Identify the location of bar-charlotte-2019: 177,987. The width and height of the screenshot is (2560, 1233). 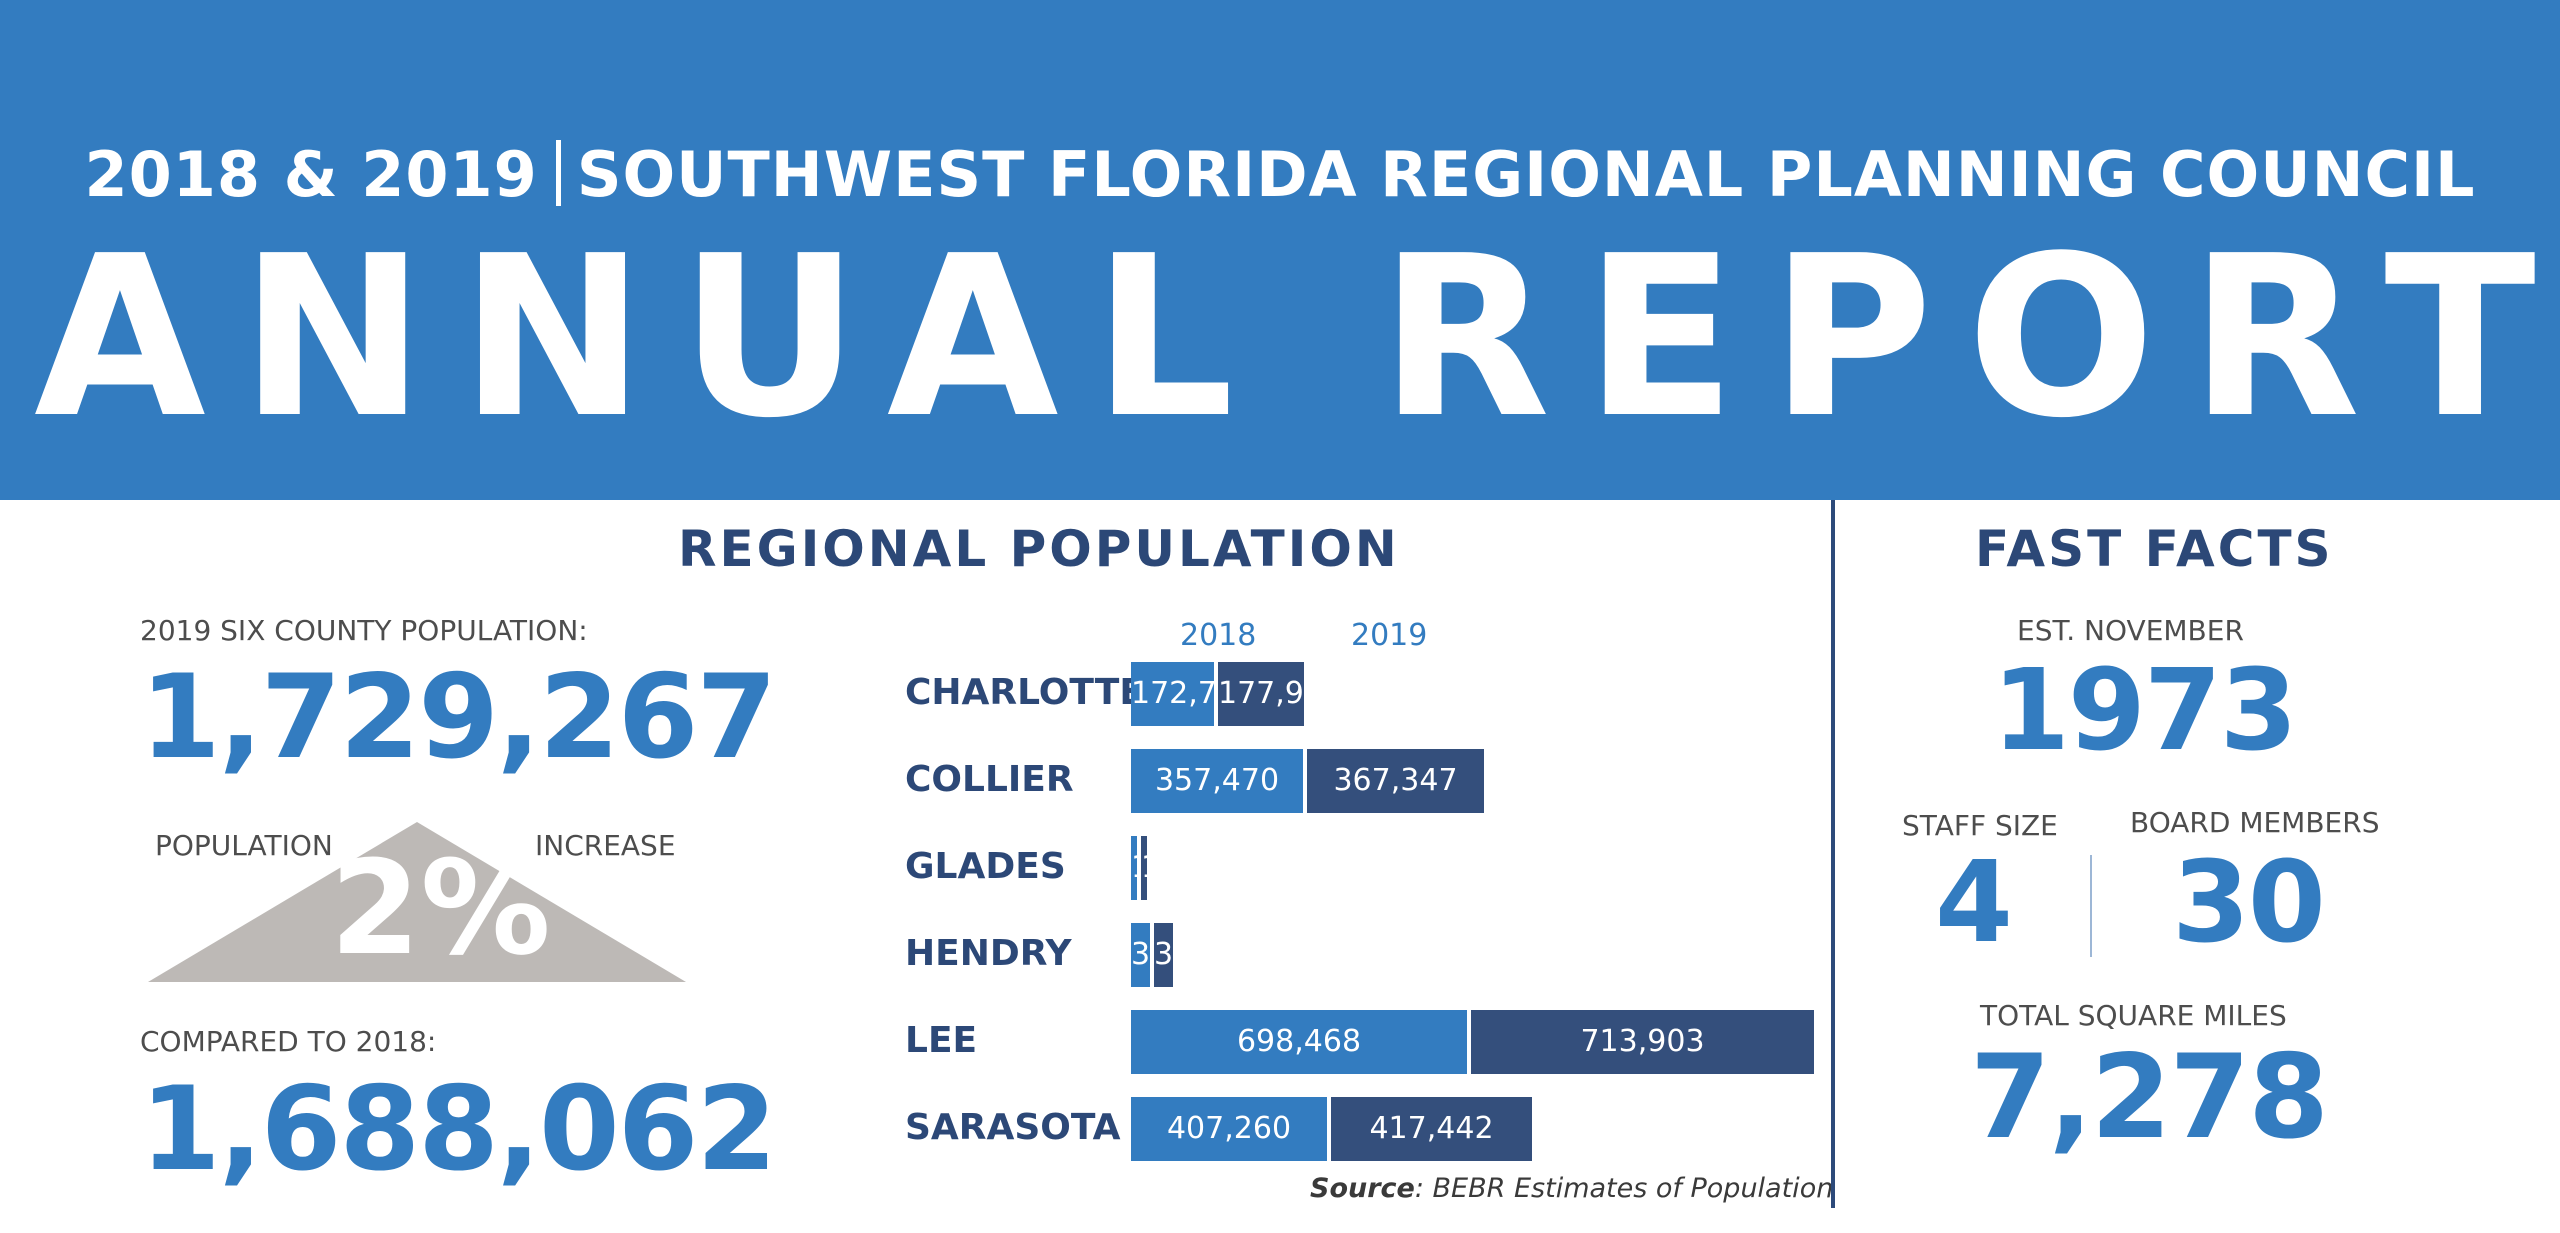
(1280, 694).